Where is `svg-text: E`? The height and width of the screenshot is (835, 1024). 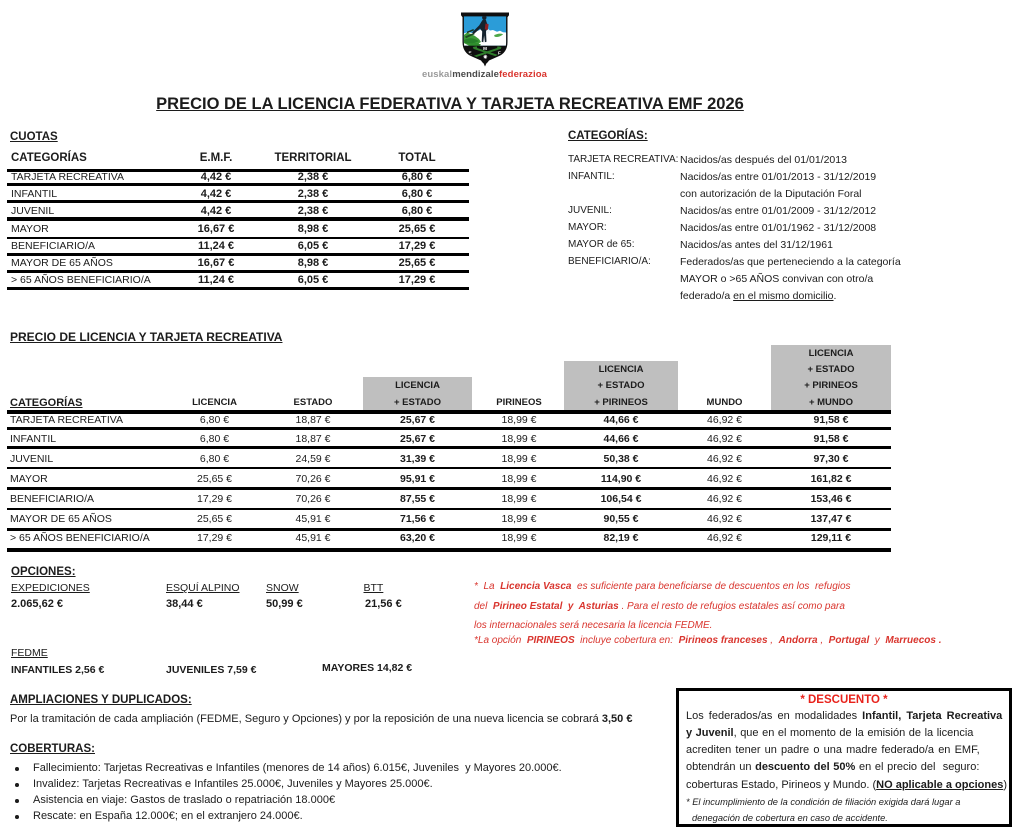
svg-text: E is located at coordinates (470, 53).